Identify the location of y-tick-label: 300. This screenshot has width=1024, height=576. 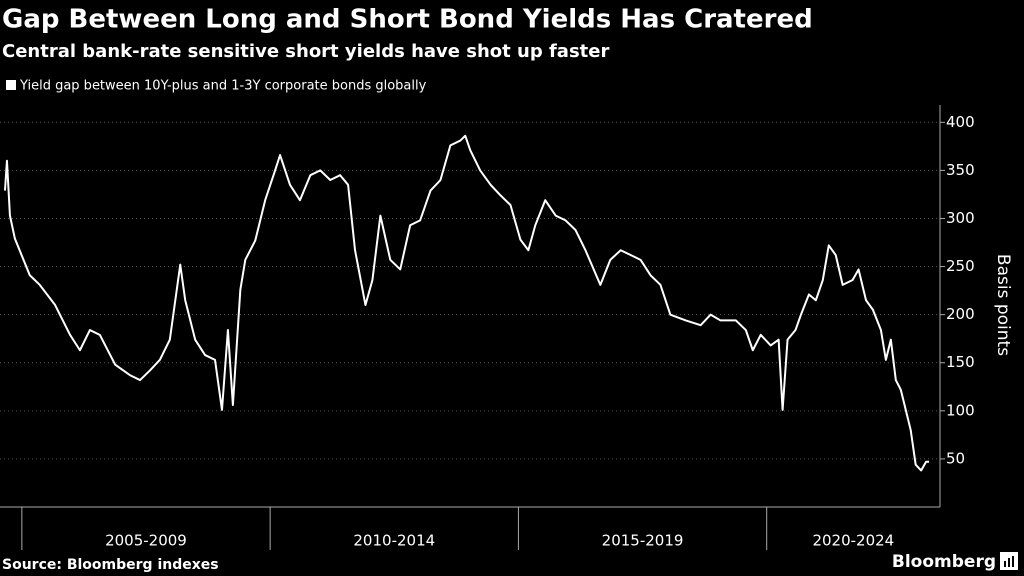
(960, 218).